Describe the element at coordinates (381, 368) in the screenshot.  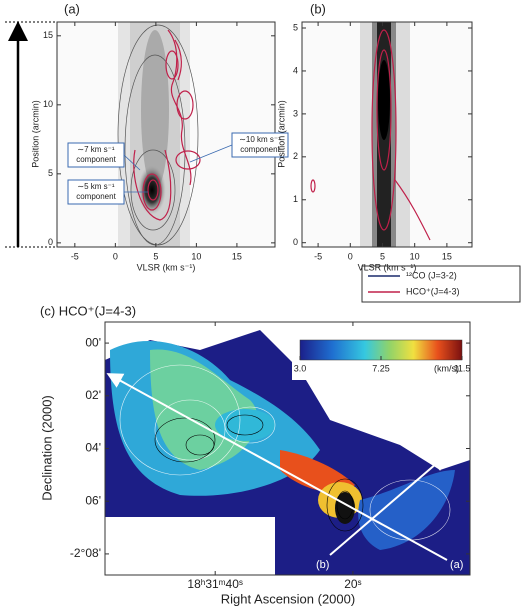
I see `colorbar-tick-label: 7.25` at that location.